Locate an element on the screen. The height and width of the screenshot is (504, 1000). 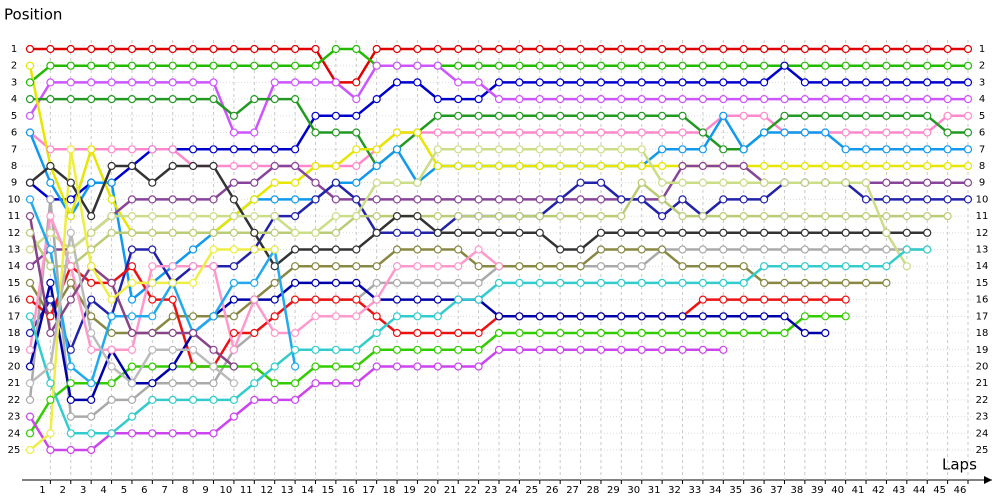
series-line is located at coordinates (162, 291).